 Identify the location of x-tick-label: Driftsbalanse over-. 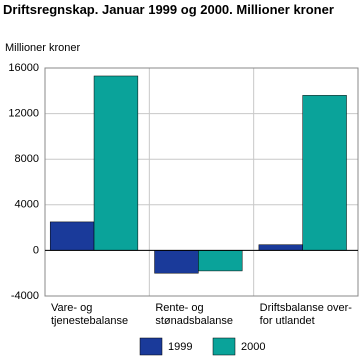
(306, 308).